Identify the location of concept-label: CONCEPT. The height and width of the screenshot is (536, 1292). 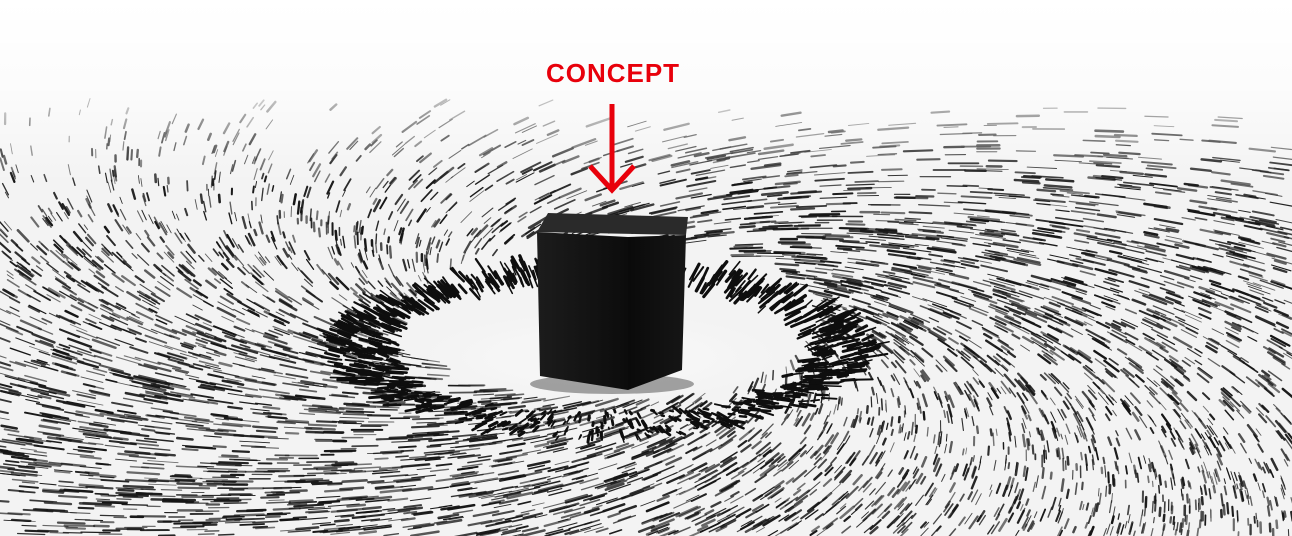
(613, 73).